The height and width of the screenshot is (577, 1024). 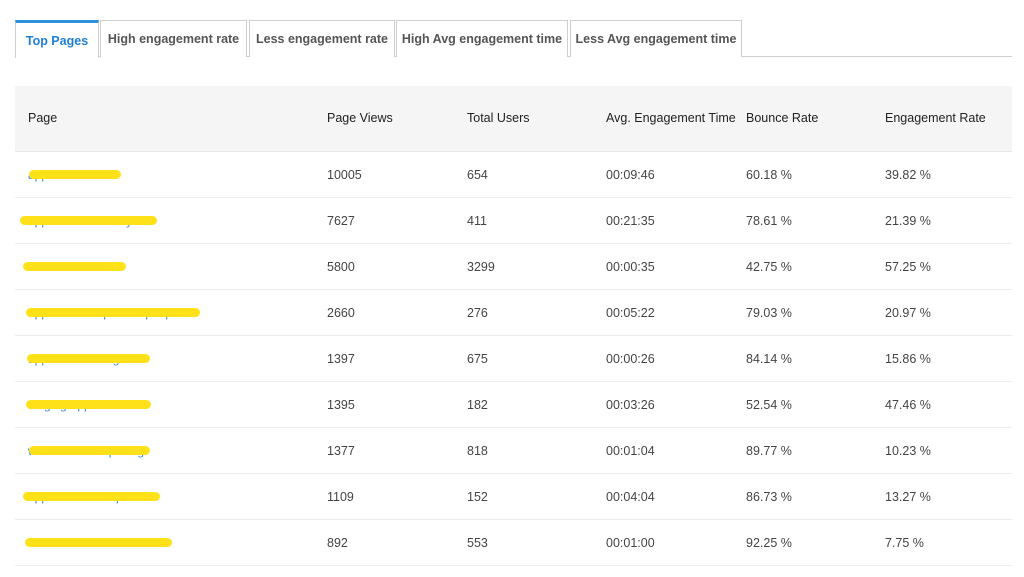 What do you see at coordinates (171, 266) in the screenshot?
I see `page-cell: www.factors.ai/` at bounding box center [171, 266].